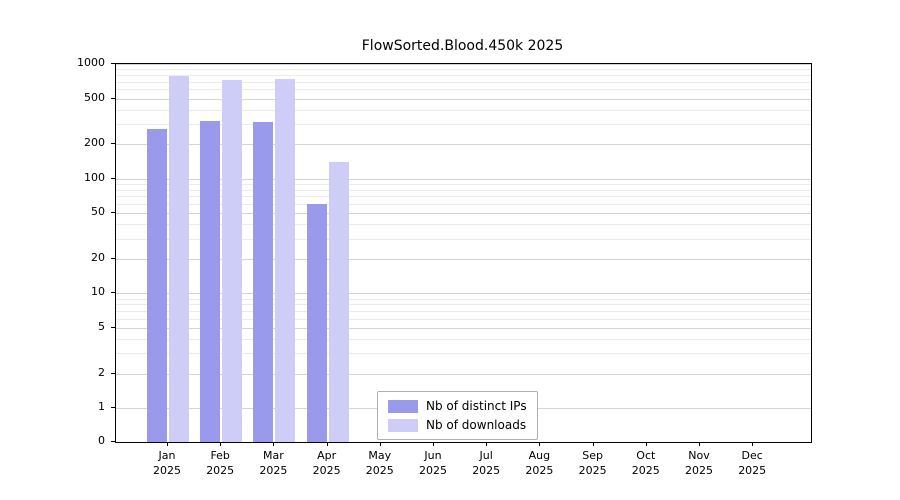 The width and height of the screenshot is (900, 500). I want to click on y-tick-label: 1, so click(101, 406).